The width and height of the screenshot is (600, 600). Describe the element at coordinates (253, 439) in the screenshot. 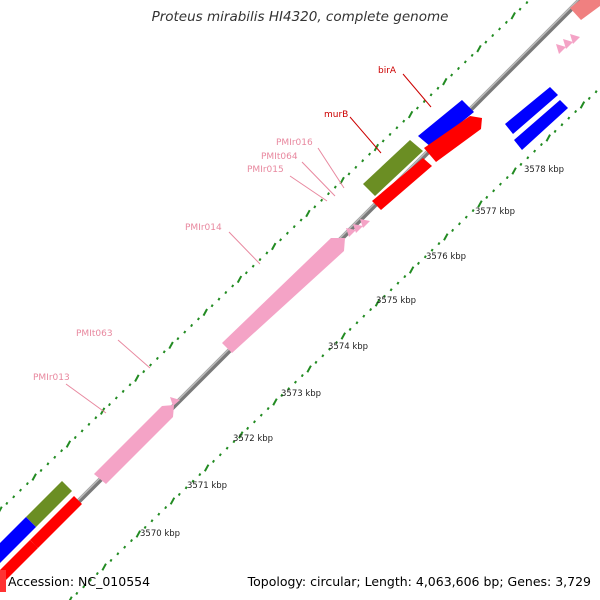

I see `kbp-label: 3572 kbp` at that location.